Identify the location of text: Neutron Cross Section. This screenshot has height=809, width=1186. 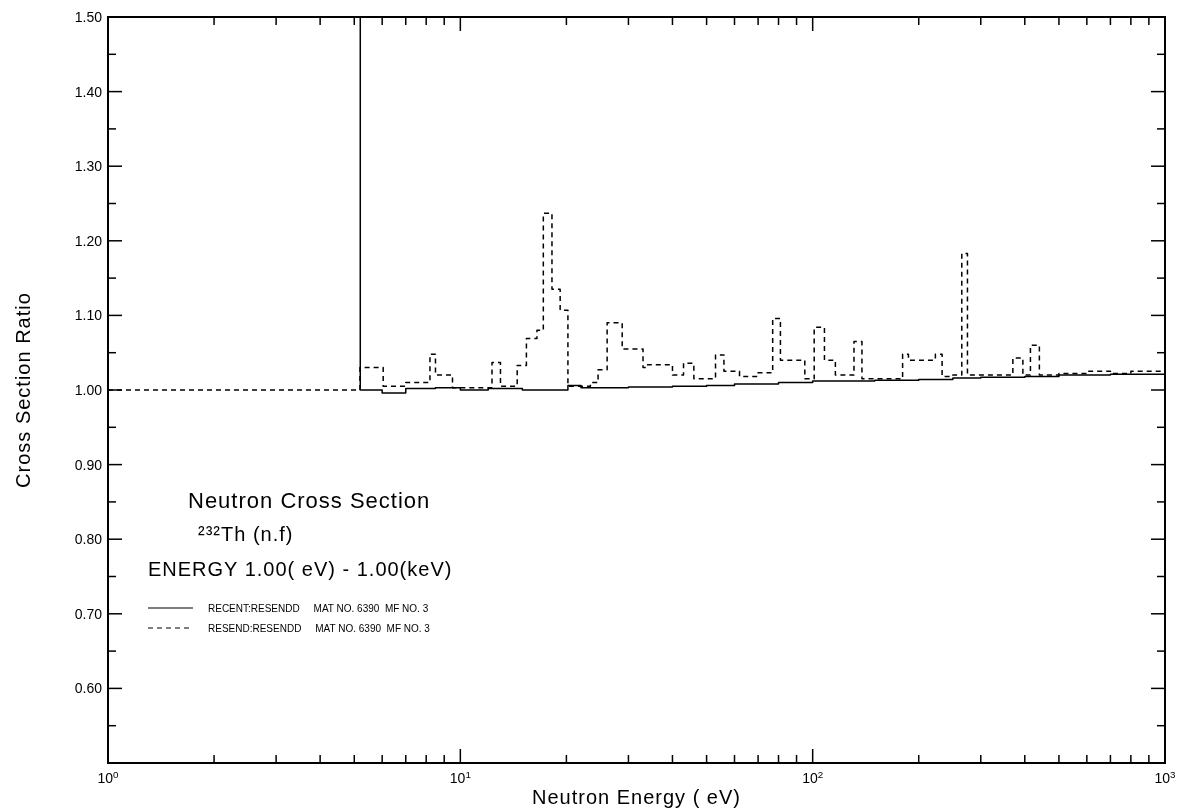
(309, 500).